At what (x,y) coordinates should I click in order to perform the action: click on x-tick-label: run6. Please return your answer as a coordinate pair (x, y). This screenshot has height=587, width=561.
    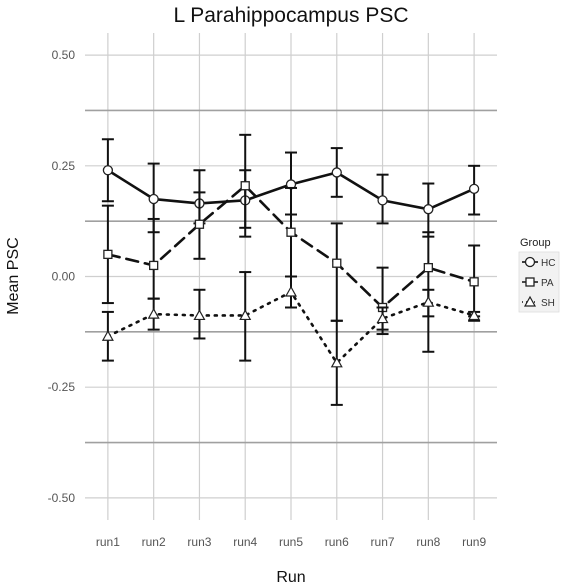
    Looking at the image, I should click on (337, 542).